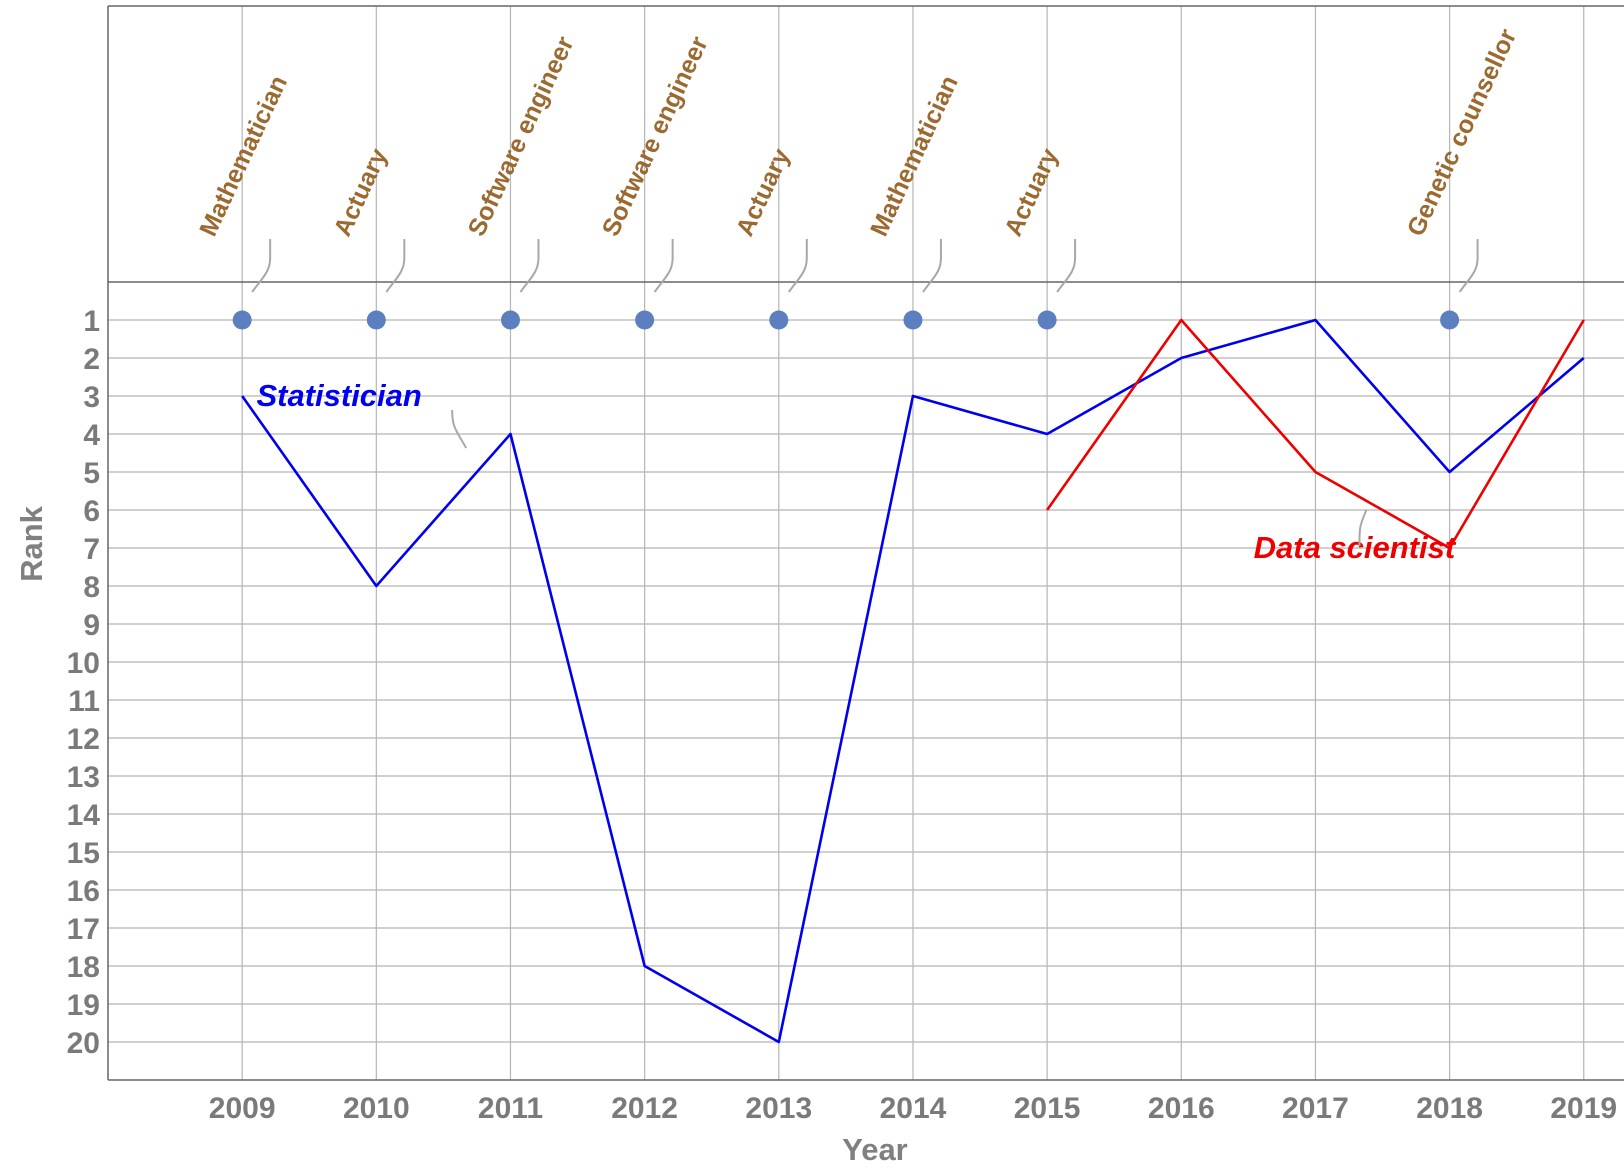 This screenshot has width=1624, height=1175. I want to click on x-axis-label: Year, so click(875, 1149).